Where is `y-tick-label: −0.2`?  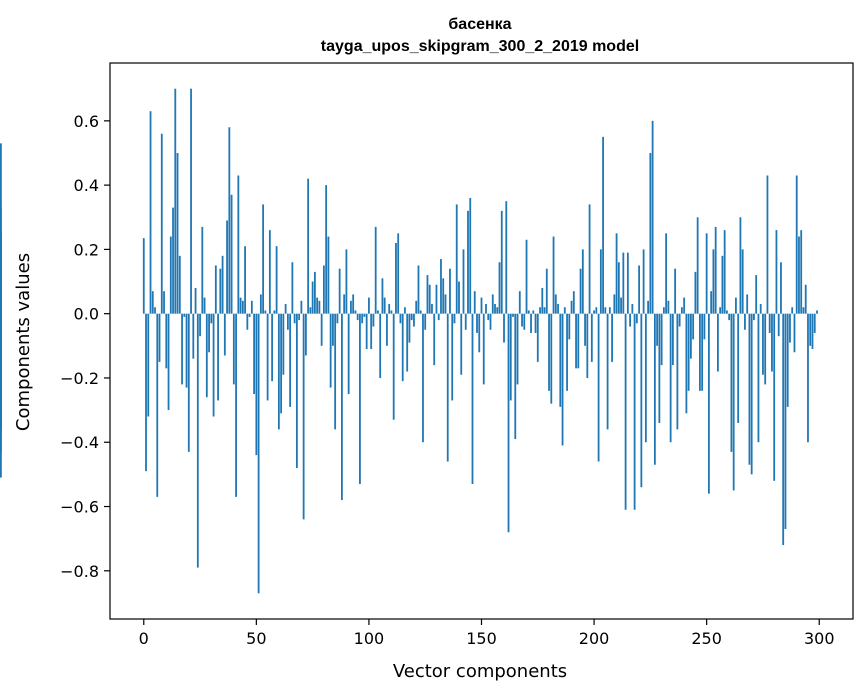
y-tick-label: −0.2 is located at coordinates (79, 378).